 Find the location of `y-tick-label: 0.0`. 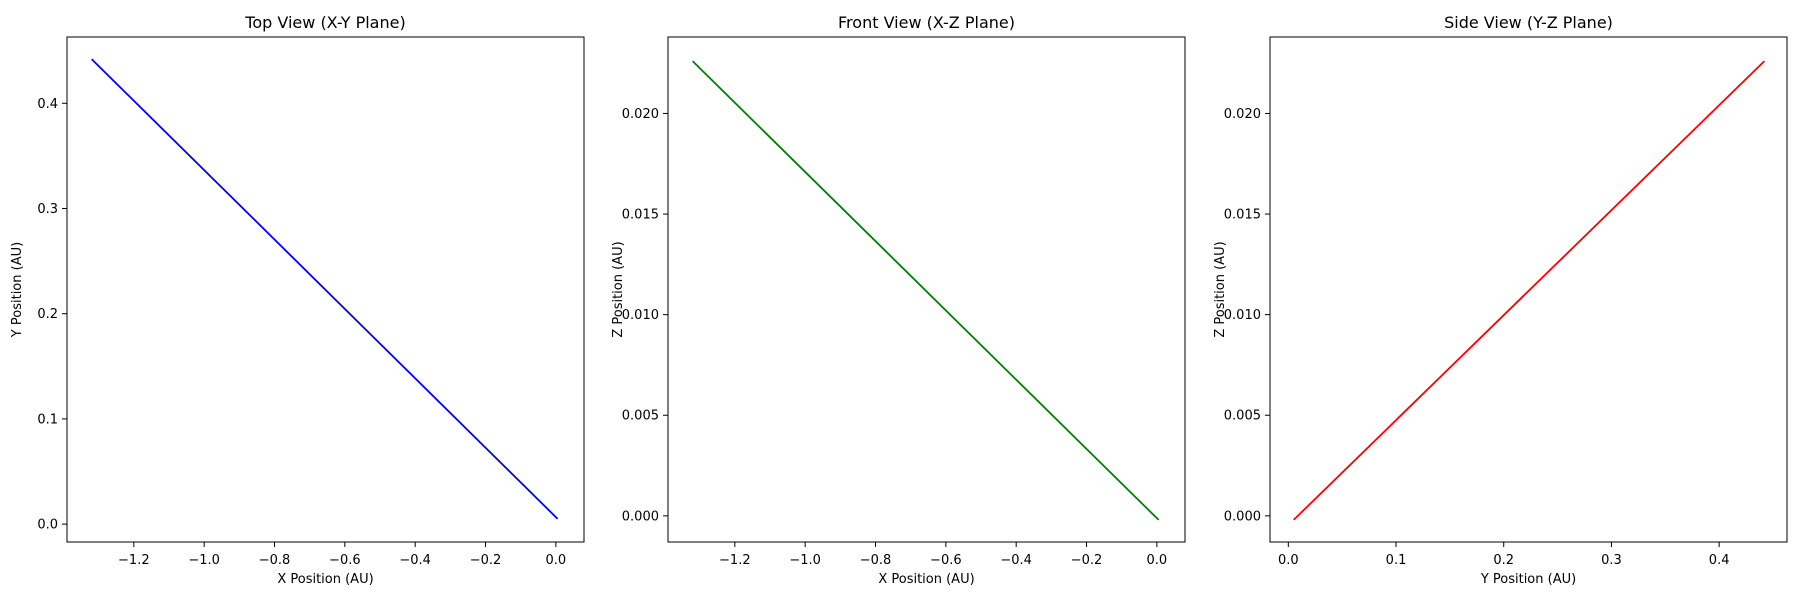

y-tick-label: 0.0 is located at coordinates (47, 525).